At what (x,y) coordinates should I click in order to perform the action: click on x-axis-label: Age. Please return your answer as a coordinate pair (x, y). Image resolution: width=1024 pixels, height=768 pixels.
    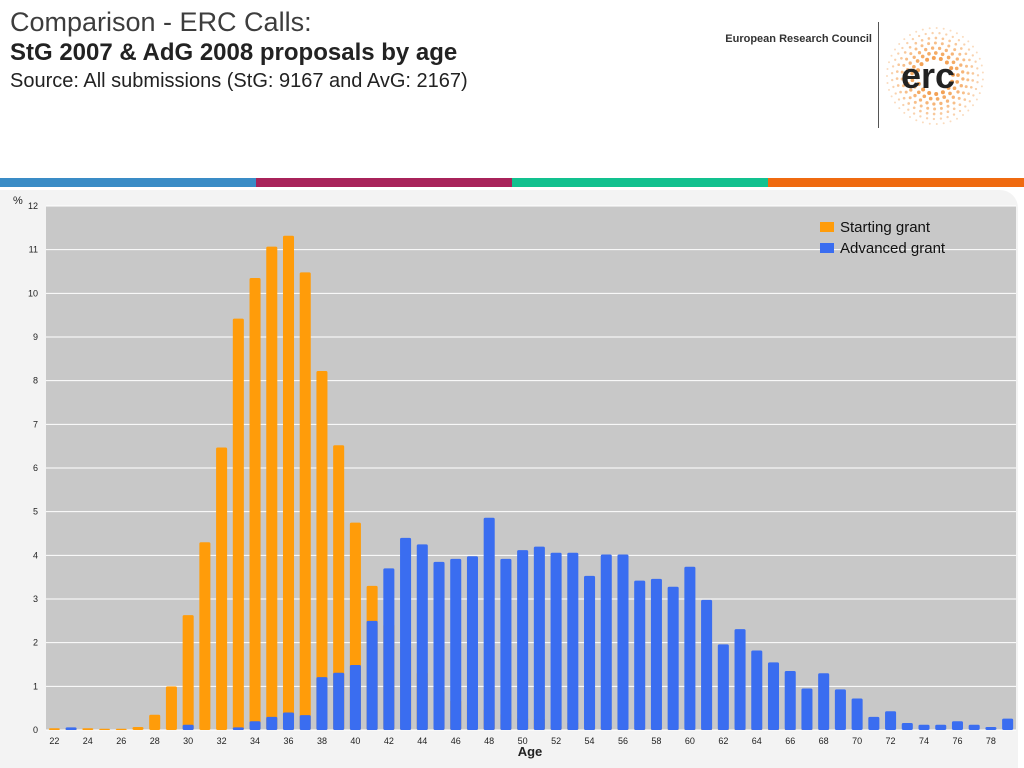
    Looking at the image, I should click on (530, 751).